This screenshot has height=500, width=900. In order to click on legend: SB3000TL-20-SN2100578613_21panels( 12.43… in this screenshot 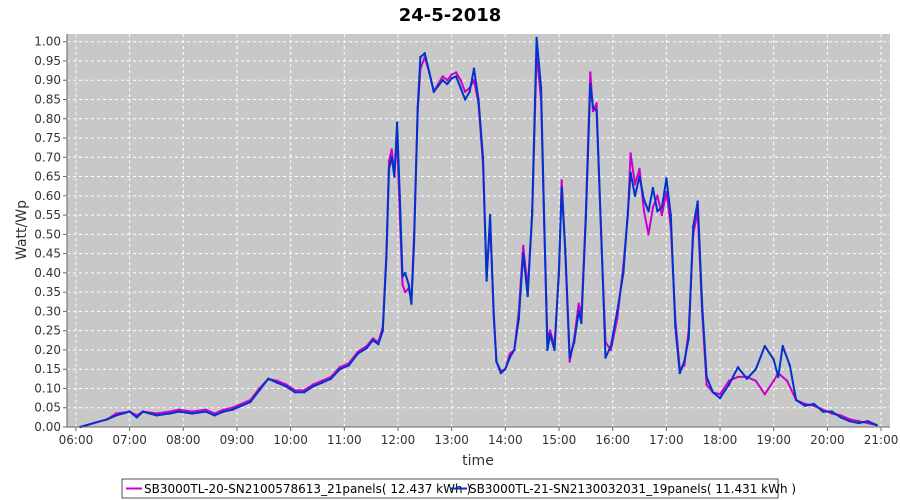, I will do `click(458, 488)`.